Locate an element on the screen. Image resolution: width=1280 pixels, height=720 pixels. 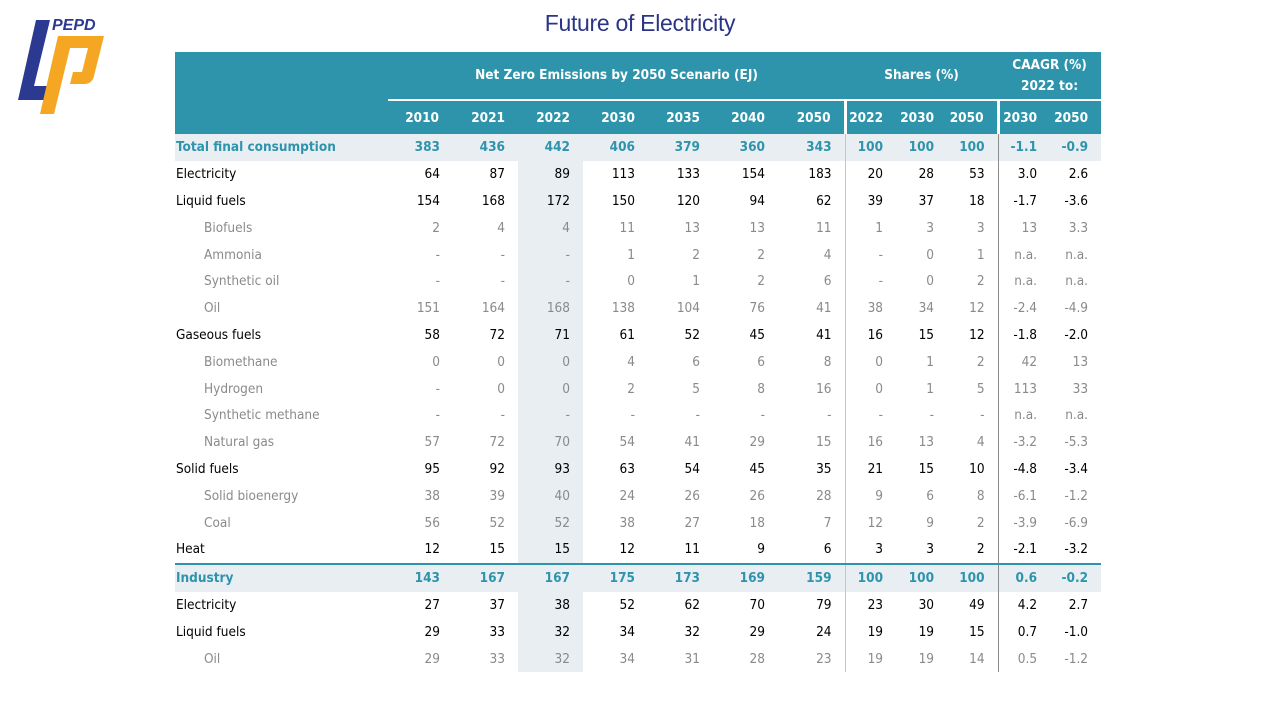
cell-ej-2035: 2 is located at coordinates (696, 254).